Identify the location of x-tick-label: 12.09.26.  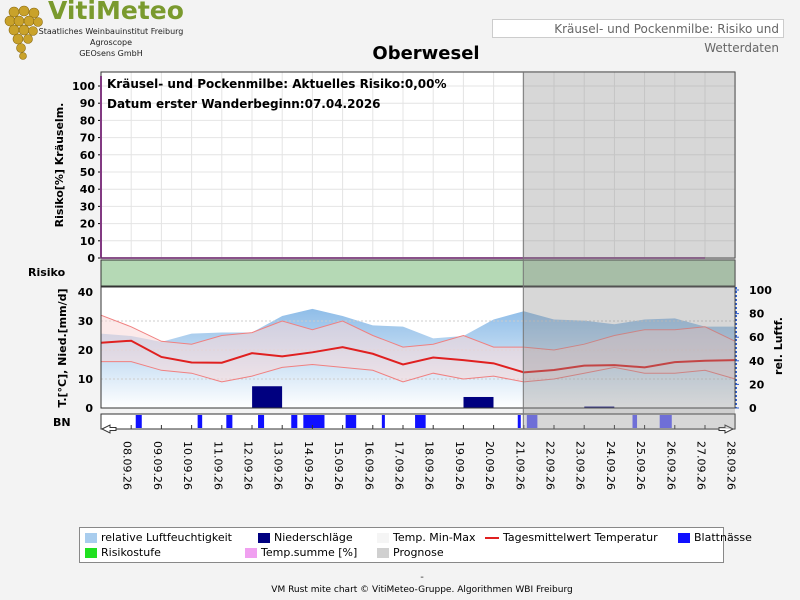
(248, 465).